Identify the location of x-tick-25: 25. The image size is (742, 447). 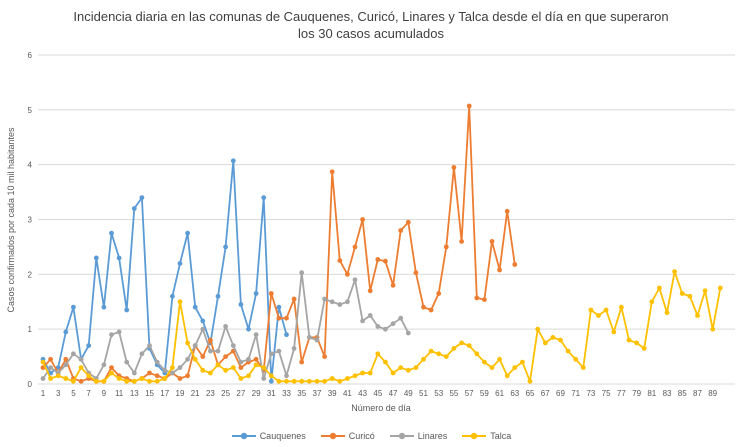
(225, 393).